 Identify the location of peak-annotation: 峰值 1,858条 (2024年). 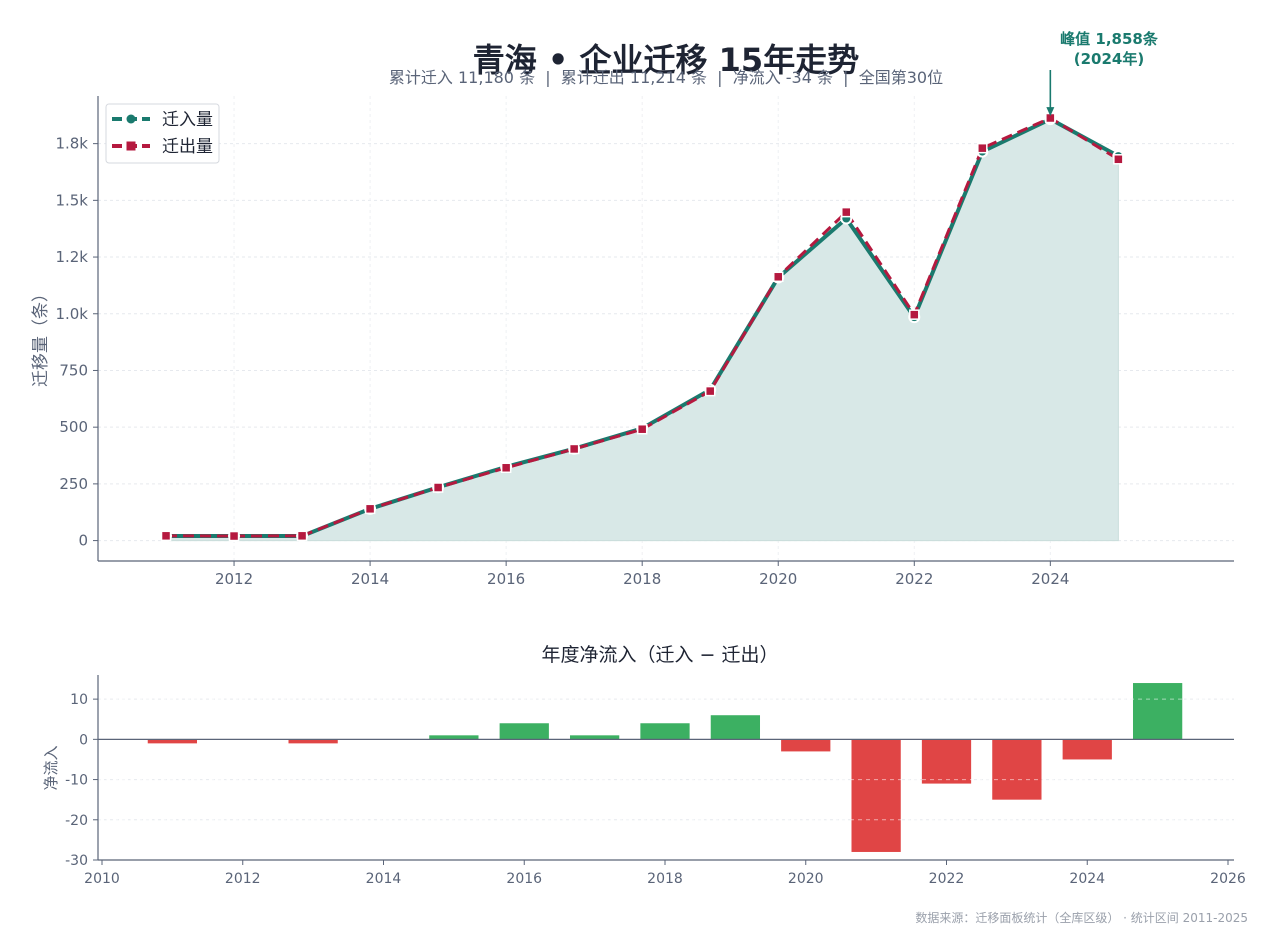
(1102, 73).